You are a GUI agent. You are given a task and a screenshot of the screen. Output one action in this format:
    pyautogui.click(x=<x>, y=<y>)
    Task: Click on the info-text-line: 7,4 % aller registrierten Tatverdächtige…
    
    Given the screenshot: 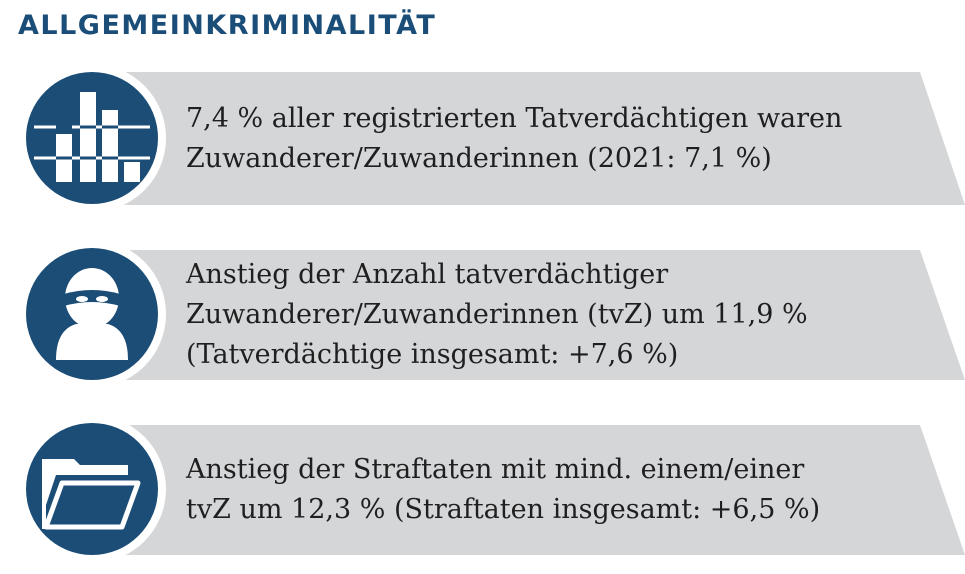 What is the action you would take?
    pyautogui.click(x=514, y=118)
    